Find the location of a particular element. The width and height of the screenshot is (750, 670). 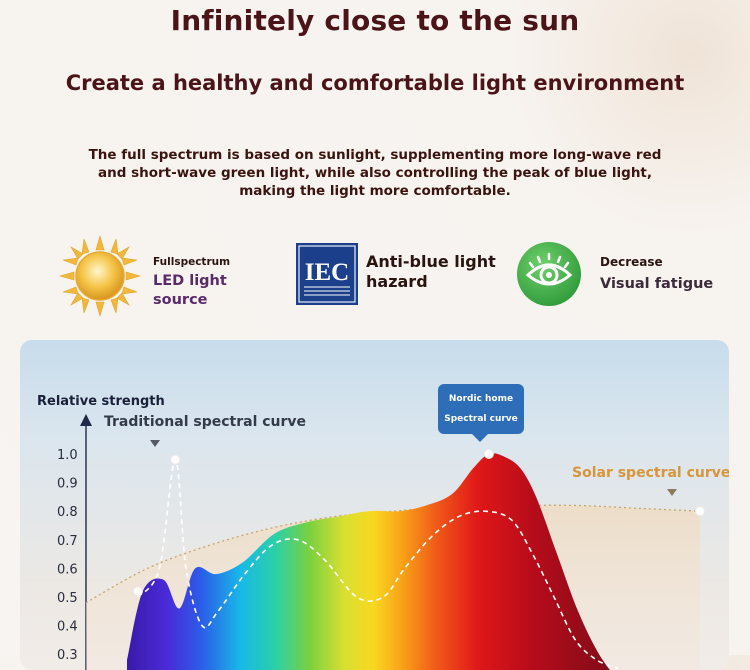

iec-logo-text: IEC is located at coordinates (327, 272).